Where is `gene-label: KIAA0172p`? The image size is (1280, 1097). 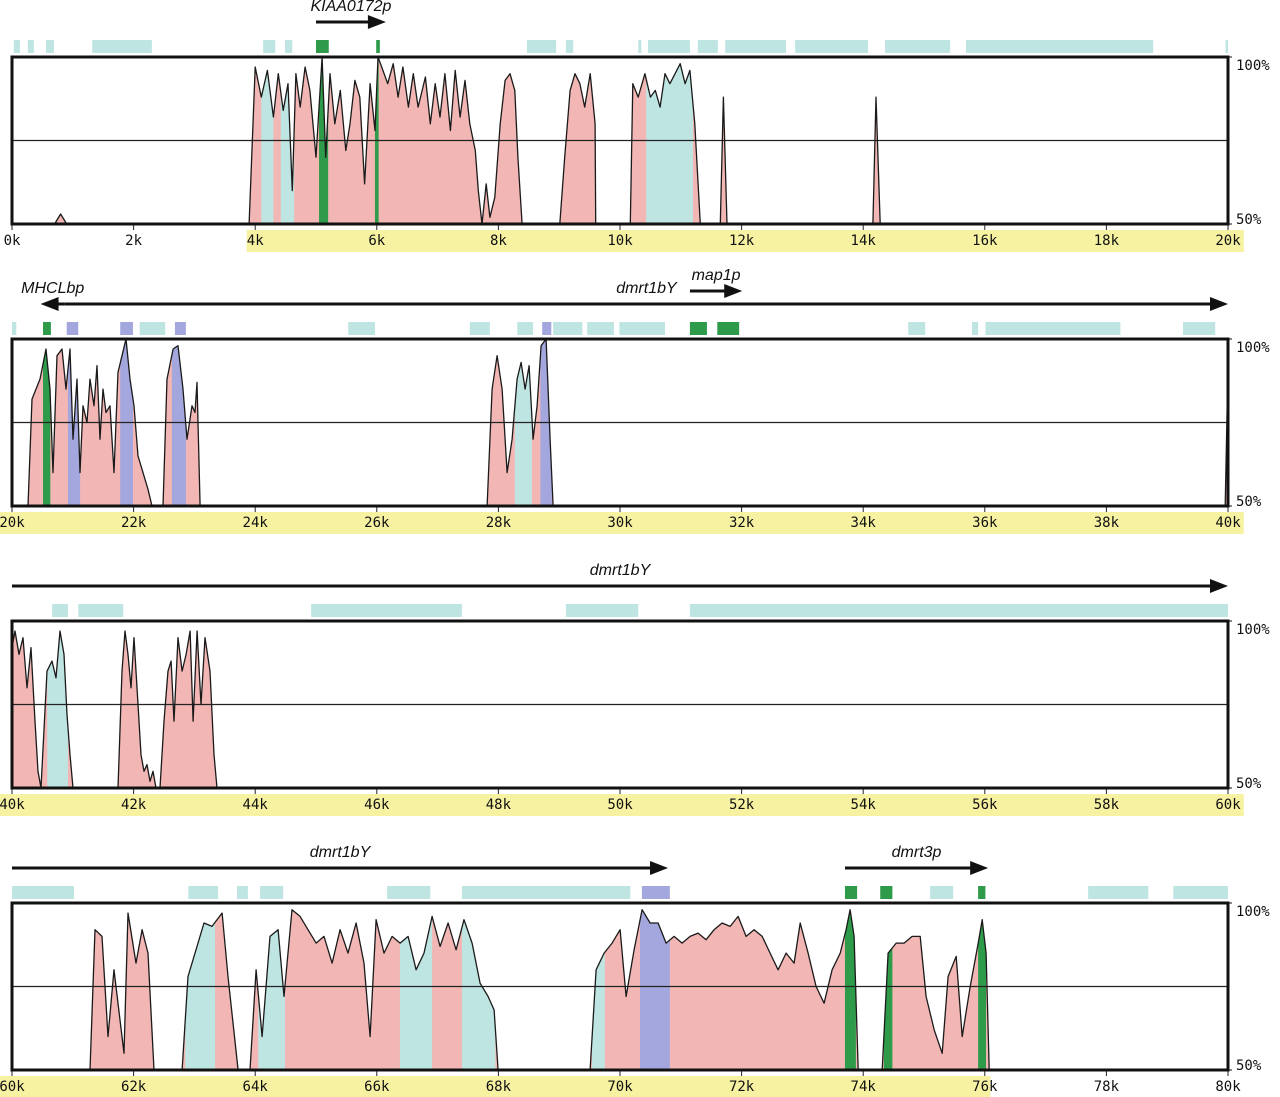 gene-label: KIAA0172p is located at coordinates (350, 7).